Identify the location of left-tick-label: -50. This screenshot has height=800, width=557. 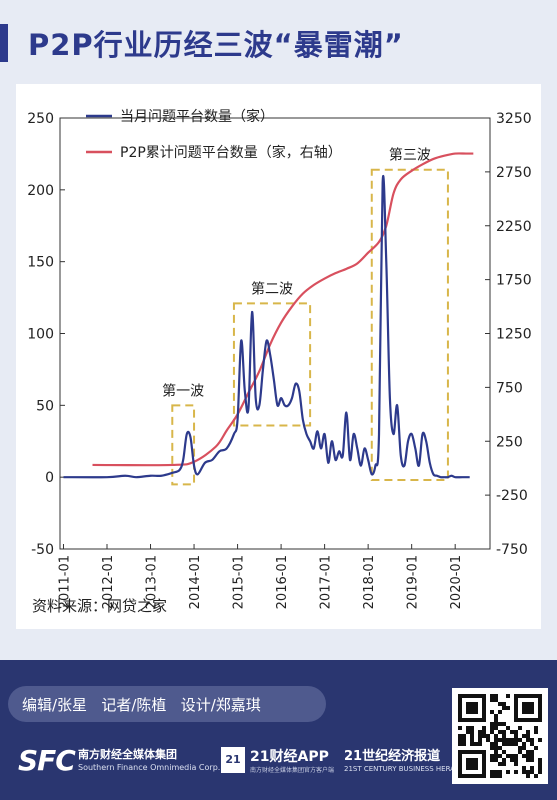
(42, 550).